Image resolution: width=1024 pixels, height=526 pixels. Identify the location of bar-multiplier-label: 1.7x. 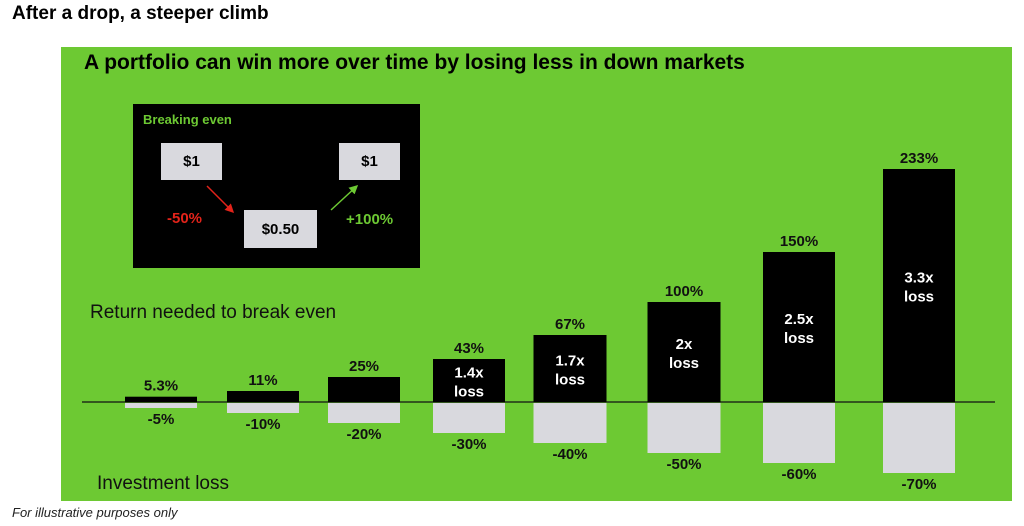
(570, 361).